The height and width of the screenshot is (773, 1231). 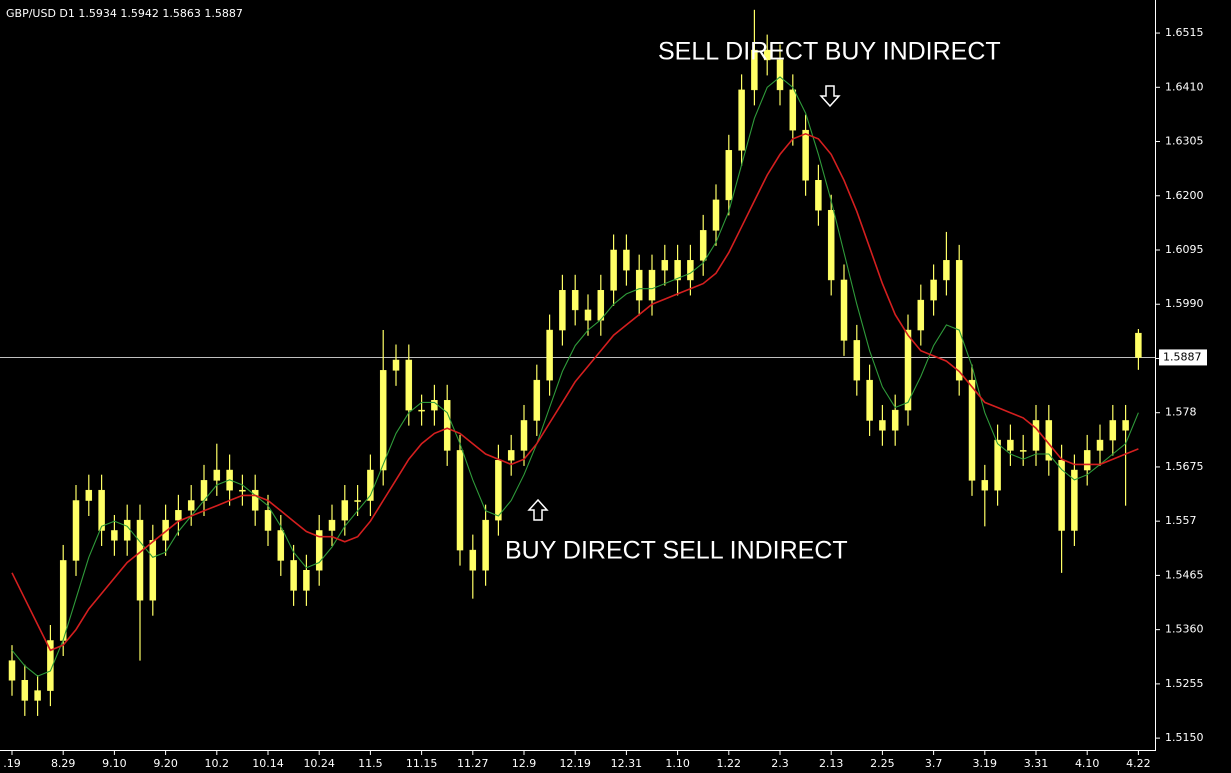 What do you see at coordinates (1181, 520) in the screenshot?
I see `y-tick-label: 1.557` at bounding box center [1181, 520].